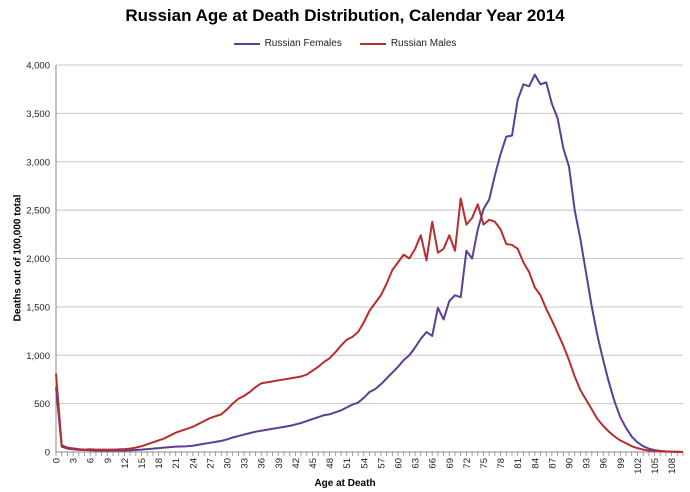 Image resolution: width=690 pixels, height=492 pixels. I want to click on x-tick-label-84: 84, so click(535, 463).